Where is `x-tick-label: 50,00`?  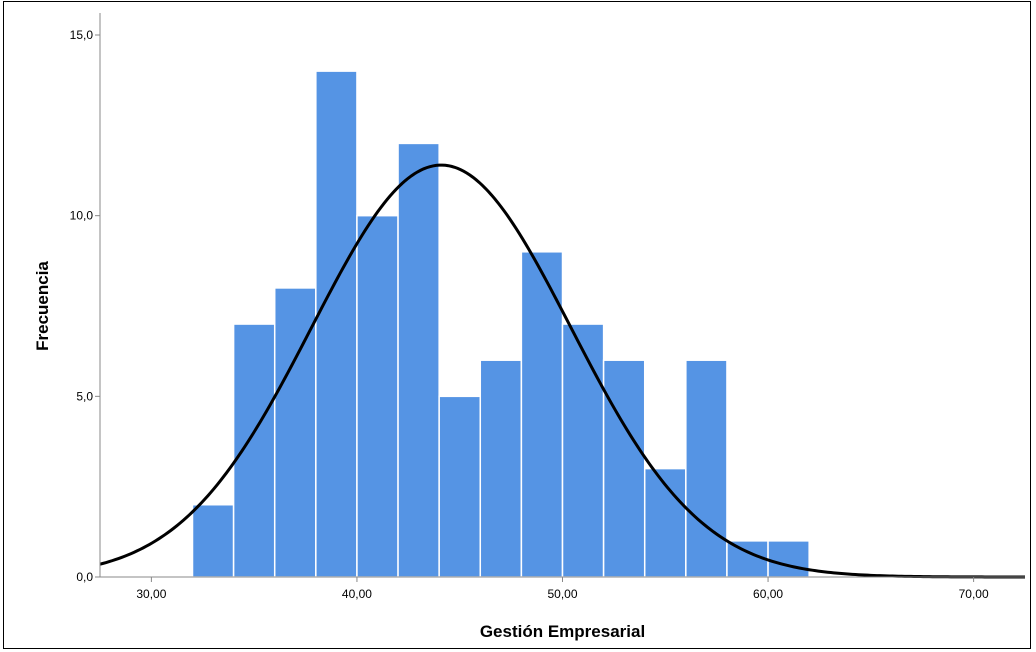
x-tick-label: 50,00 is located at coordinates (562, 594).